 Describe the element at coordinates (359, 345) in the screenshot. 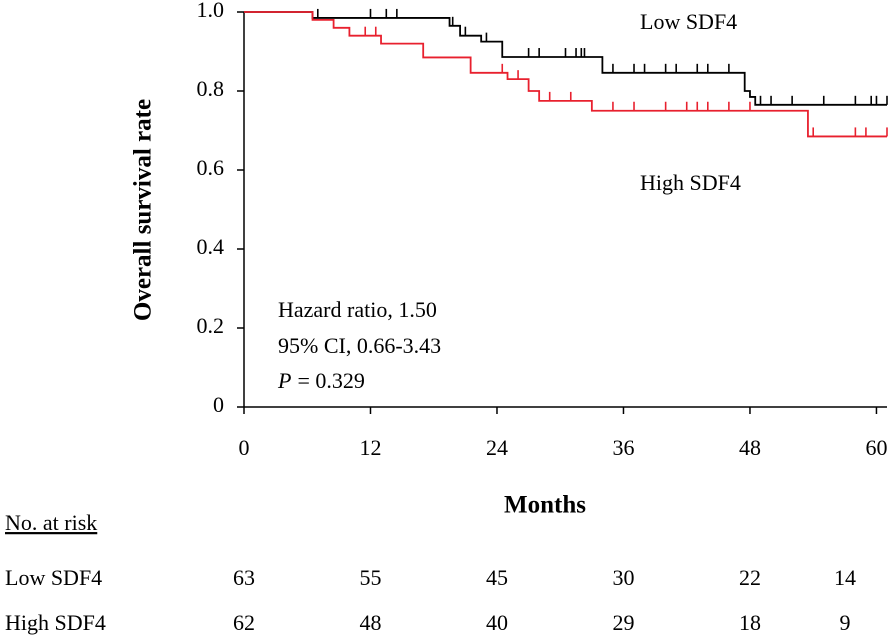

I see `annotation: 95% CI, 0.66-3.43` at that location.